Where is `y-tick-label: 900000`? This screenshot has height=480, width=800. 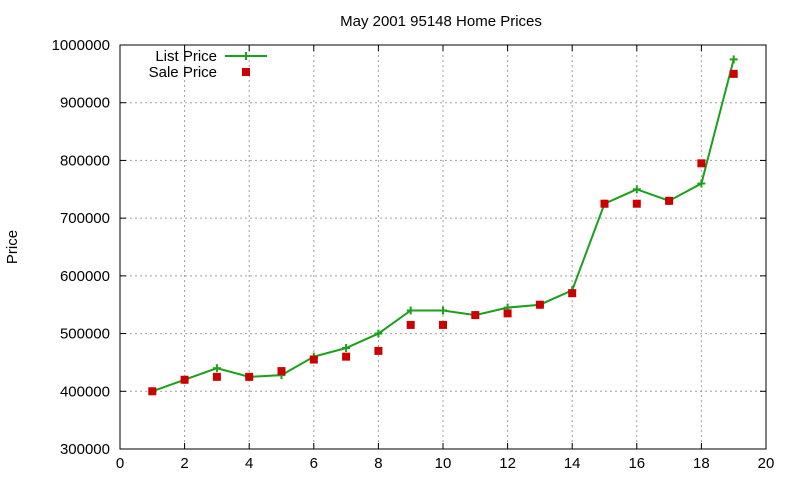
y-tick-label: 900000 is located at coordinates (85, 103).